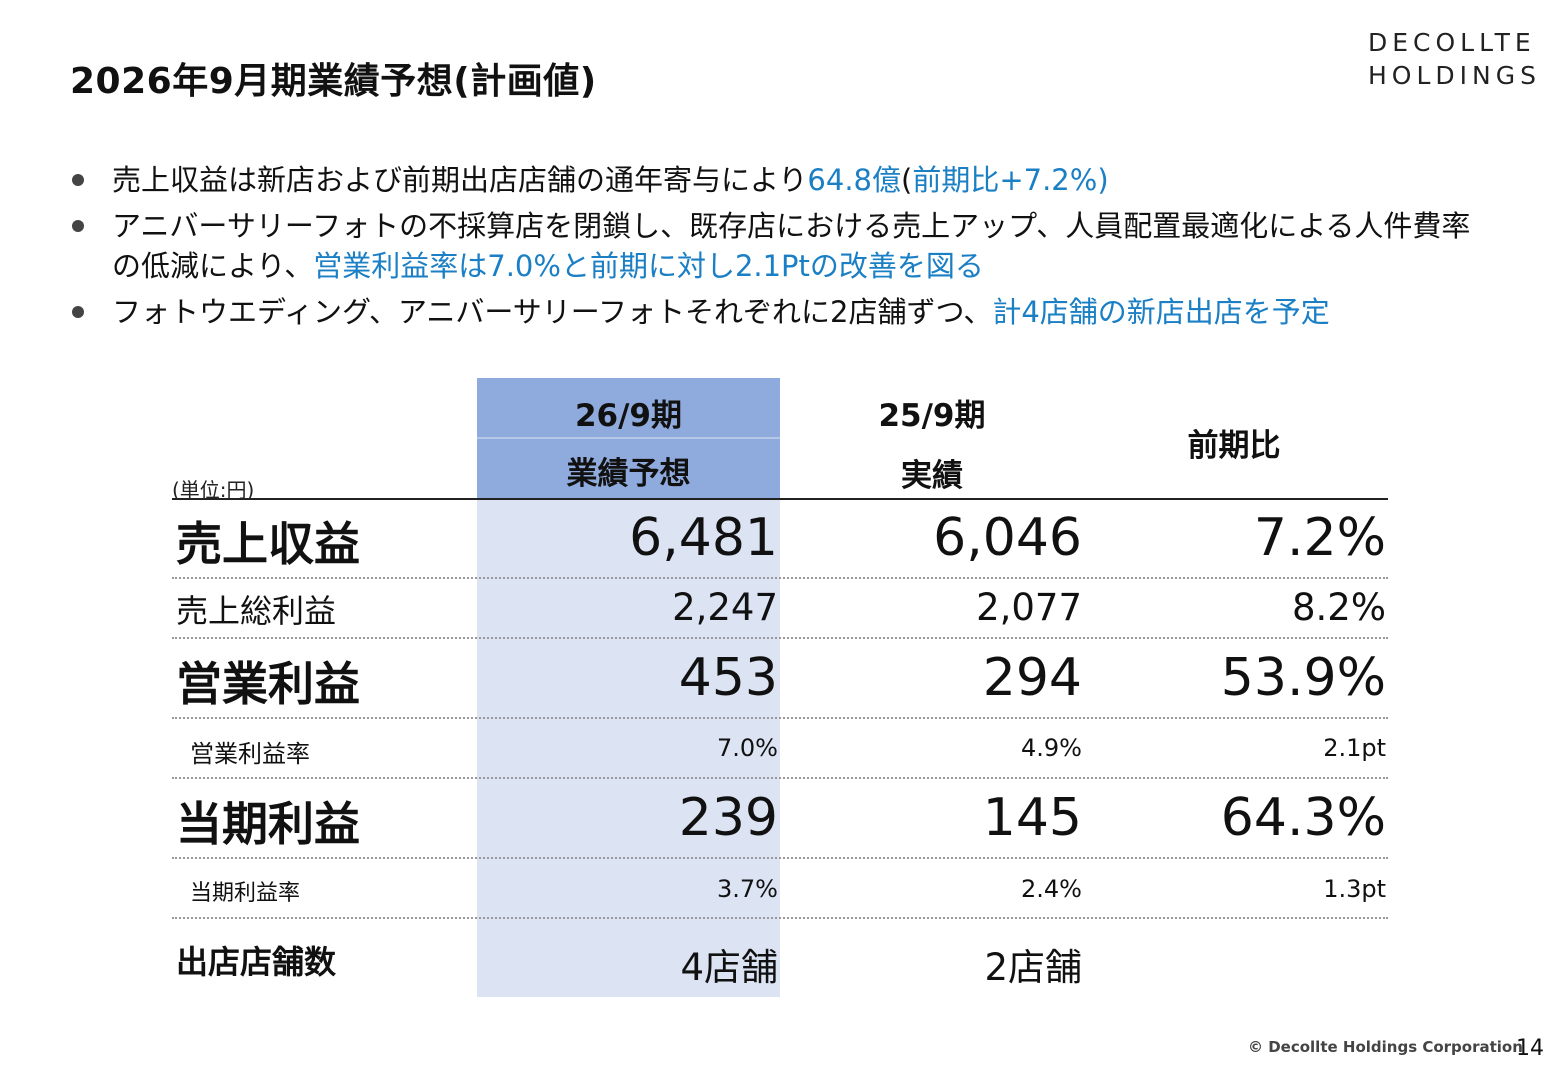 The width and height of the screenshot is (1560, 1080). What do you see at coordinates (747, 889) in the screenshot?
I see `row-value-forecast: 3.7%` at bounding box center [747, 889].